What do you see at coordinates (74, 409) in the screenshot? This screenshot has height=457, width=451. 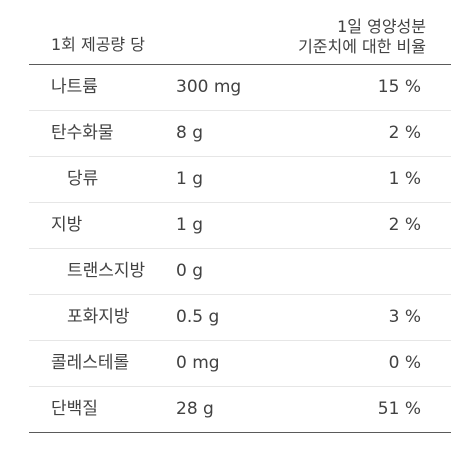 I see `nutrient-name: 단백질` at bounding box center [74, 409].